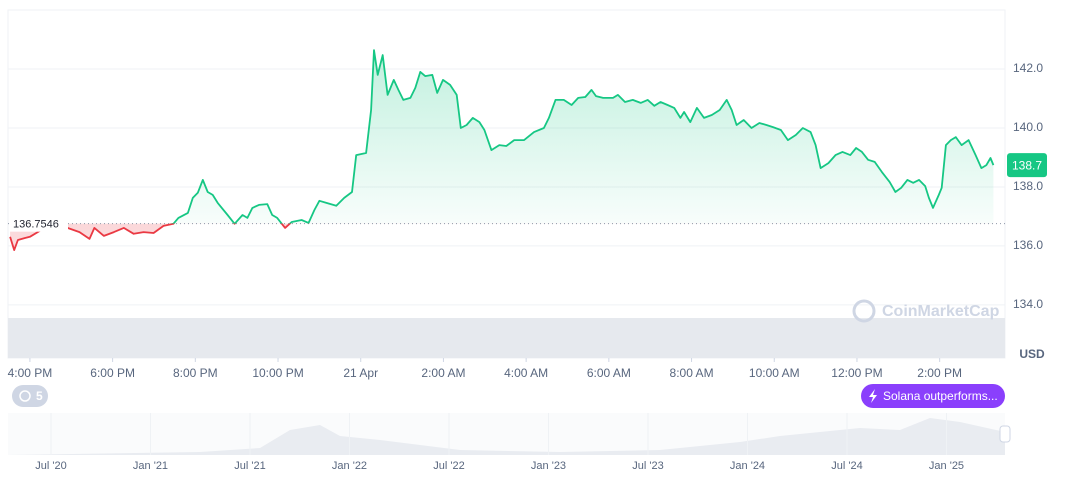 The width and height of the screenshot is (1072, 482). I want to click on x-tick-label: 6:00 AM, so click(609, 373).